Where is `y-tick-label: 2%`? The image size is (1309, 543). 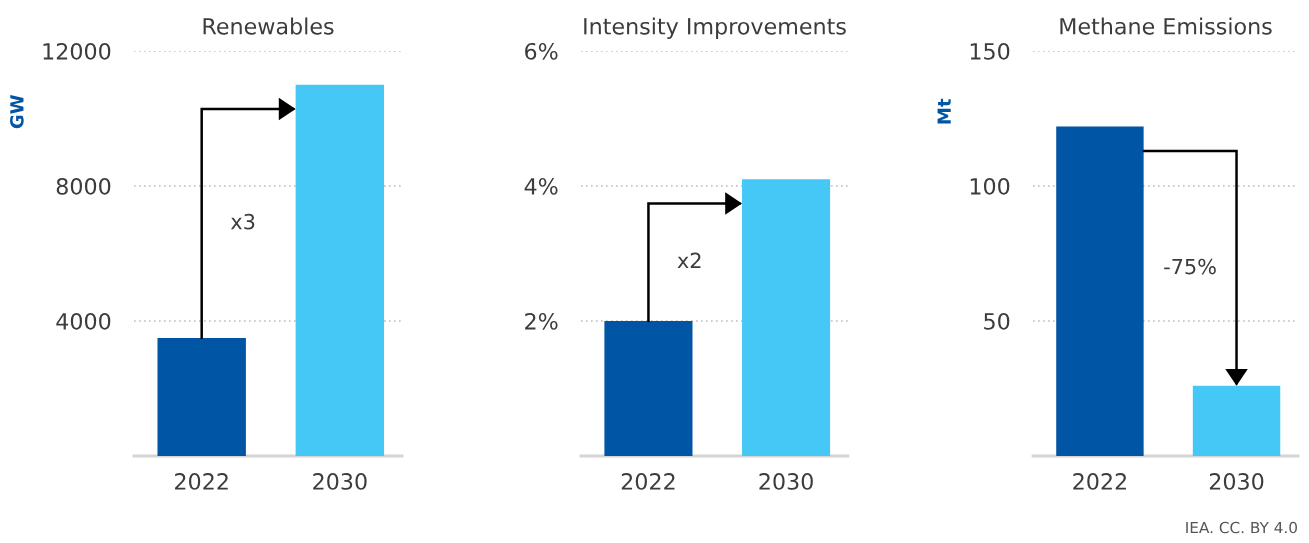
y-tick-label: 2% is located at coordinates (541, 321).